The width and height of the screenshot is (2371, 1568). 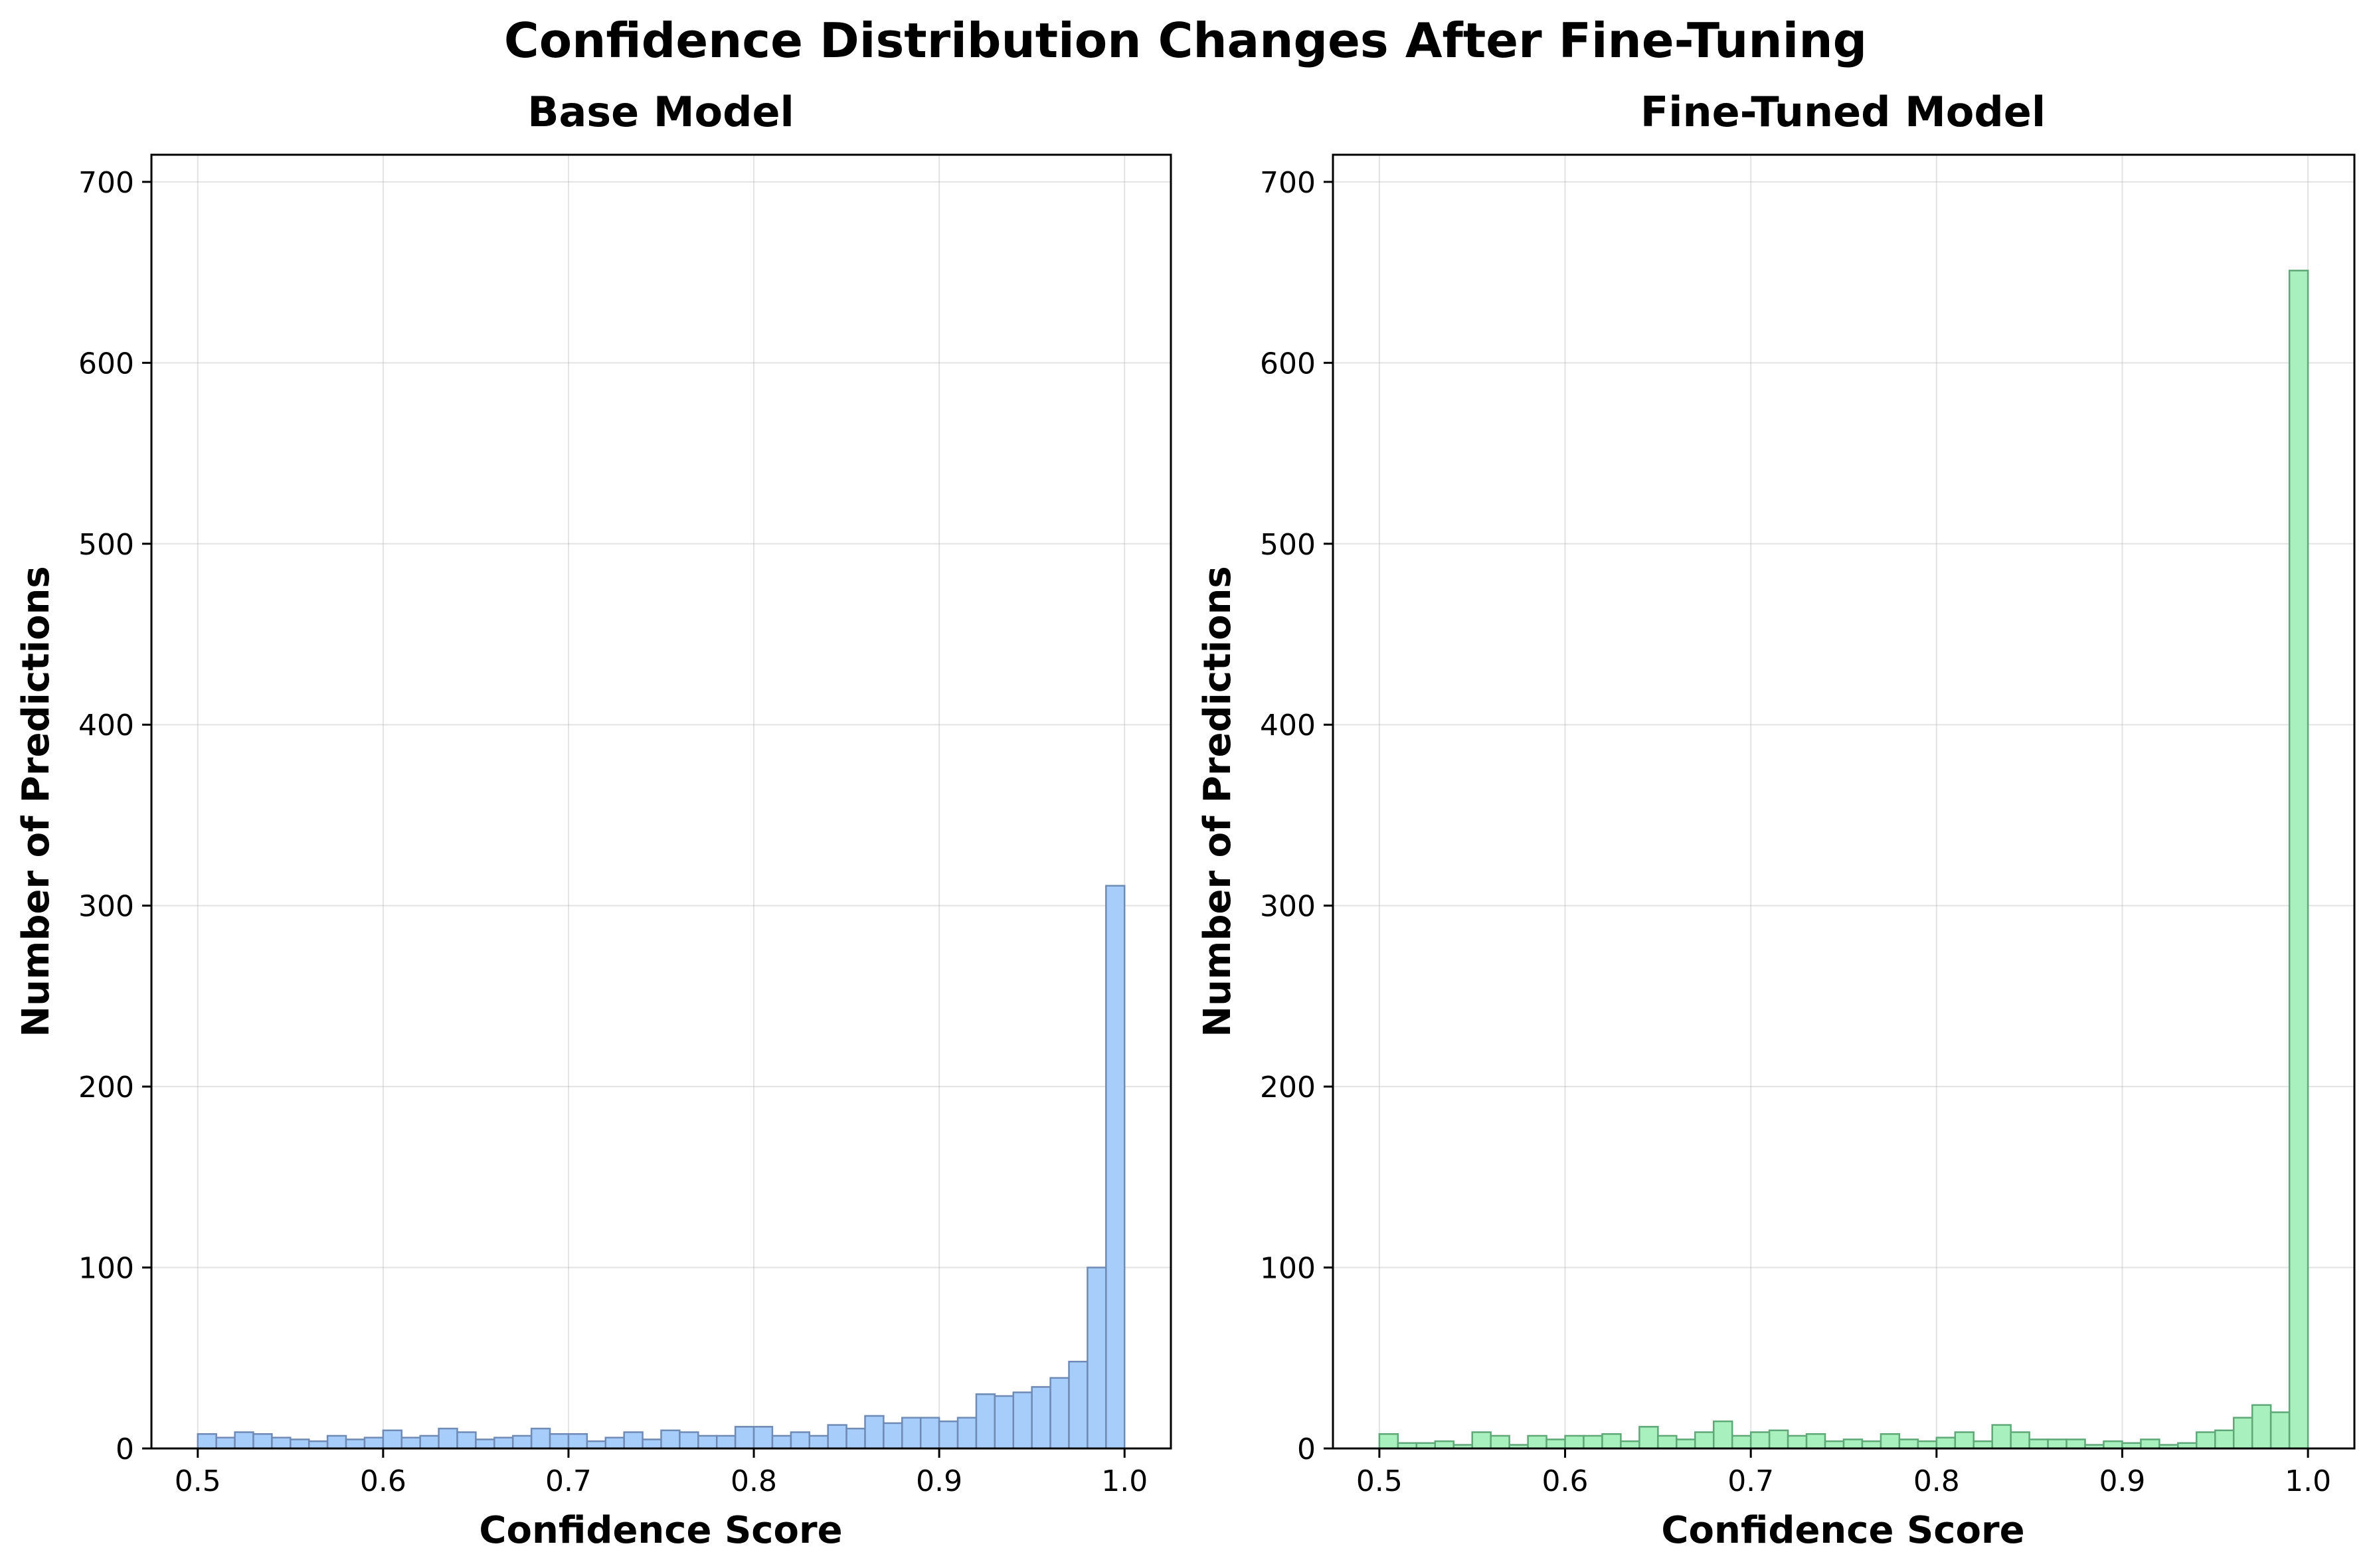 I want to click on x-tick-label: 0.6, so click(x=1565, y=1481).